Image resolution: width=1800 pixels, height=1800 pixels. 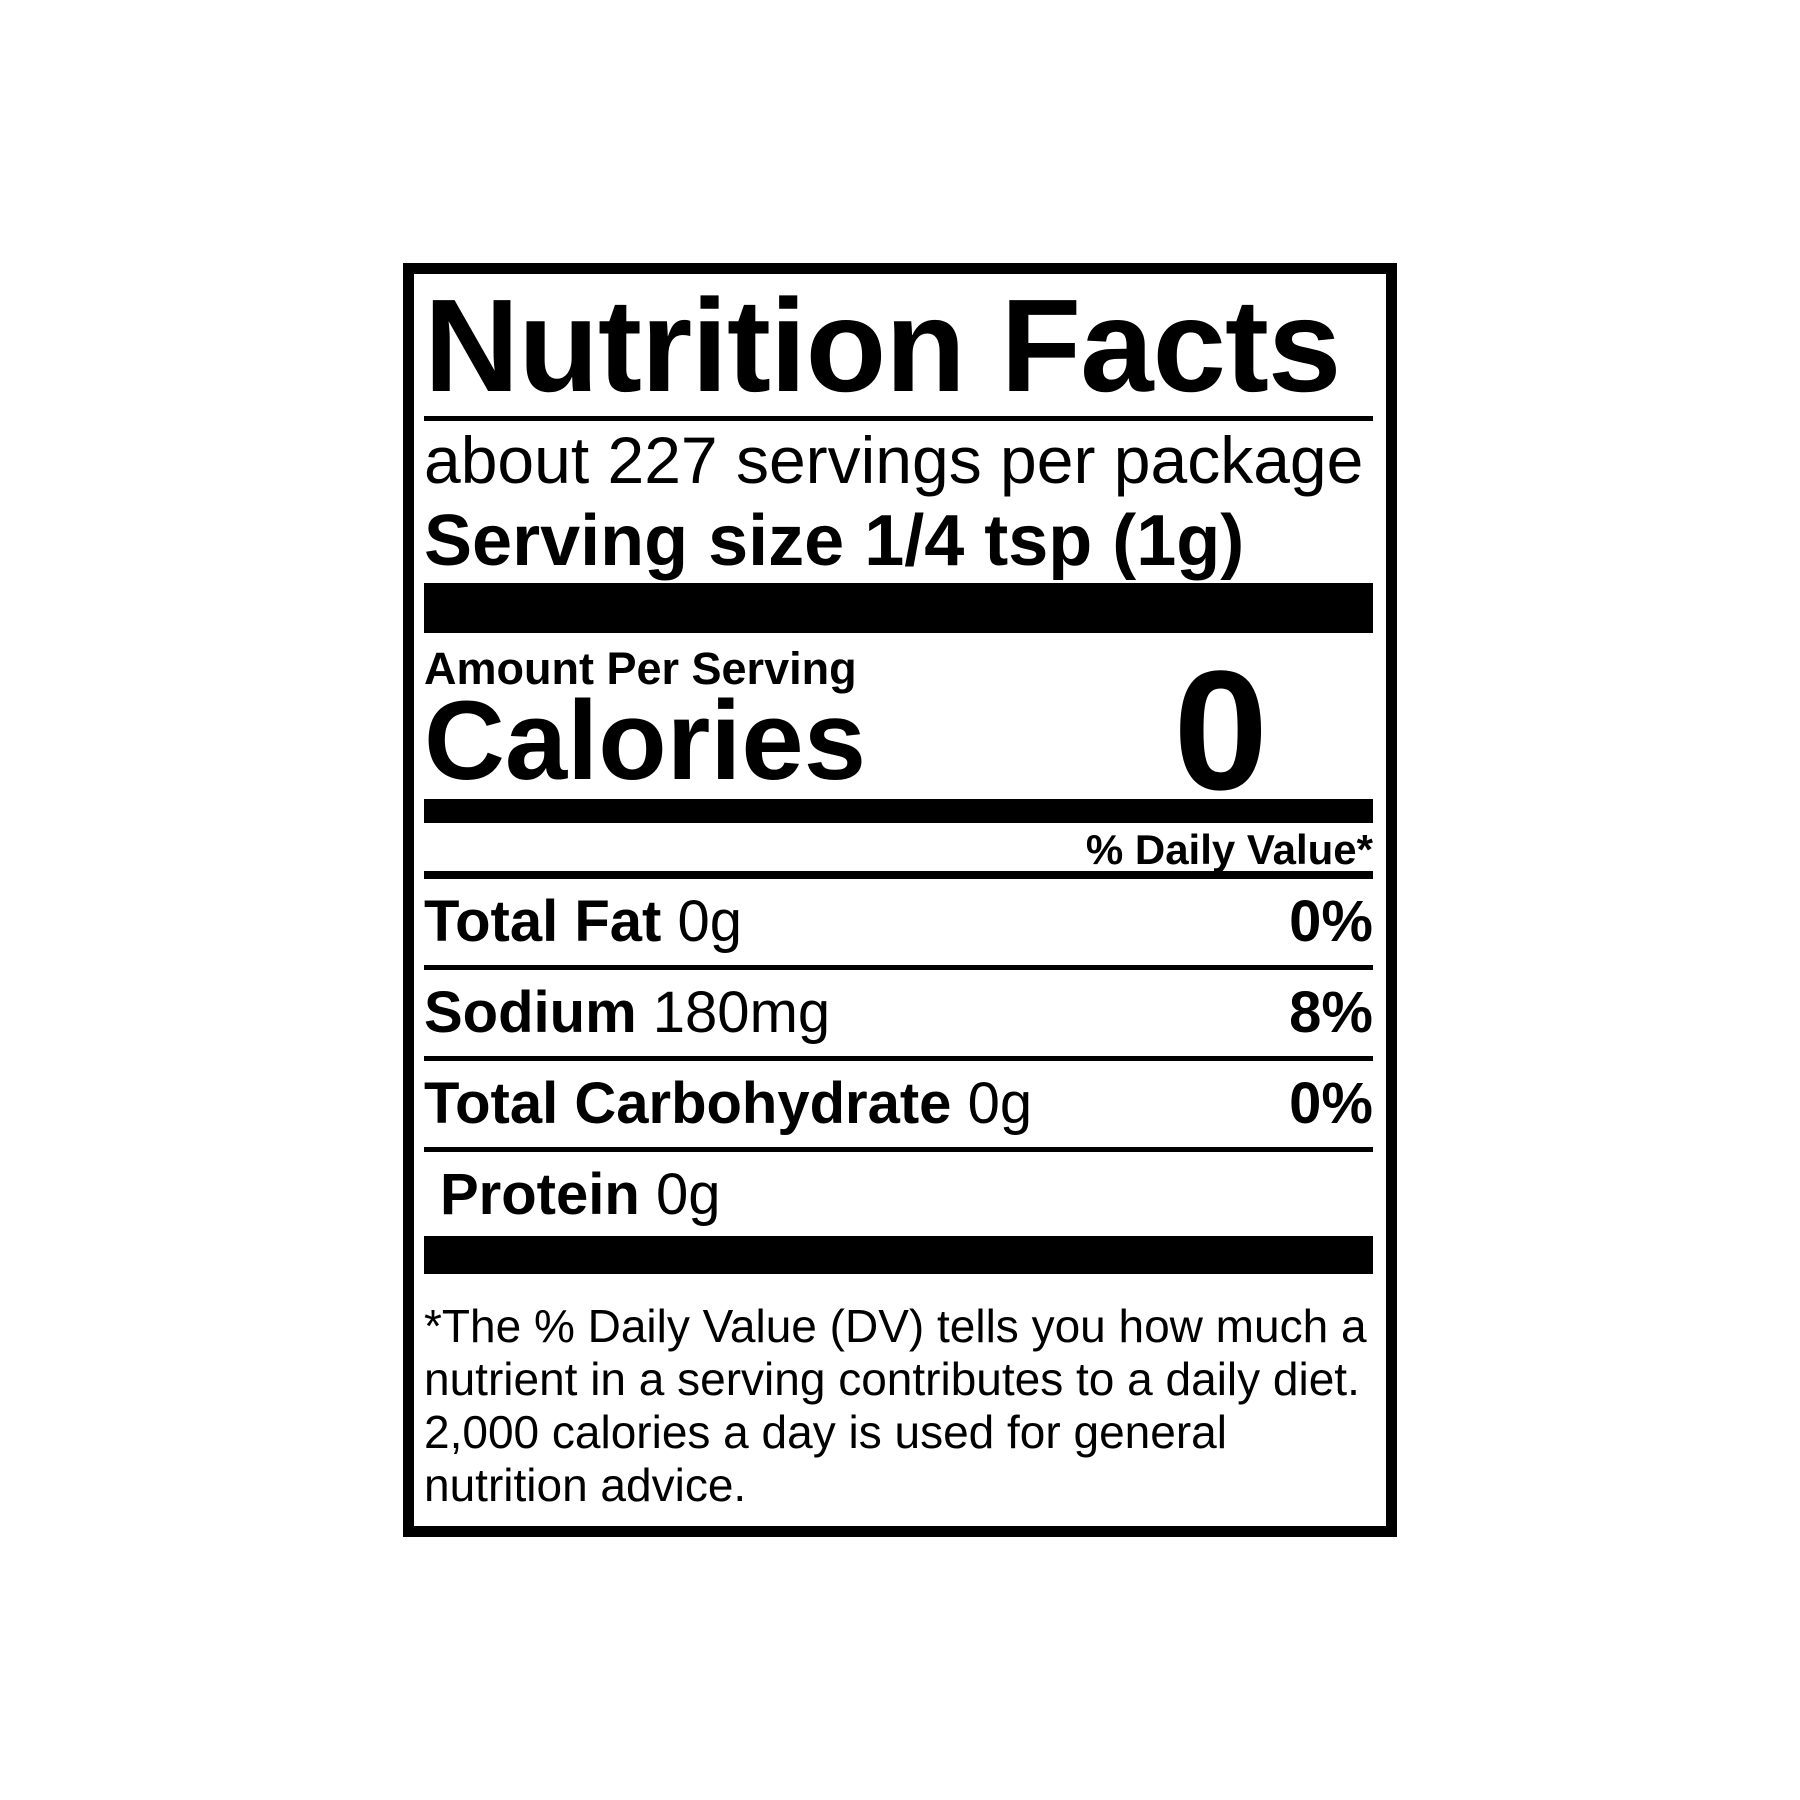 I want to click on nutrient-row-total-carbohydrate: Total Carbohydrate 0g 0%, so click(x=898, y=1106).